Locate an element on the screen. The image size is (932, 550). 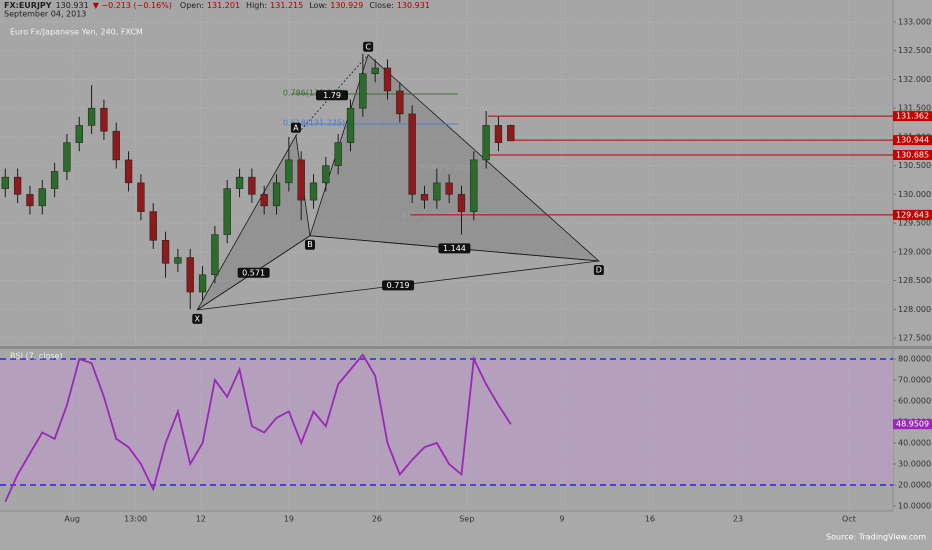
ratio-label: 0.571 is located at coordinates (253, 272).